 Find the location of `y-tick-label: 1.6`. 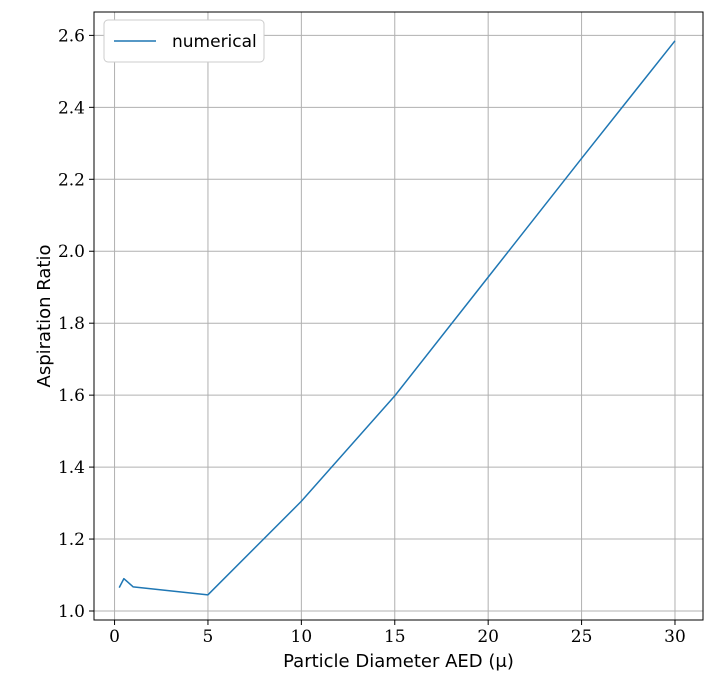

y-tick-label: 1.6 is located at coordinates (71, 396).